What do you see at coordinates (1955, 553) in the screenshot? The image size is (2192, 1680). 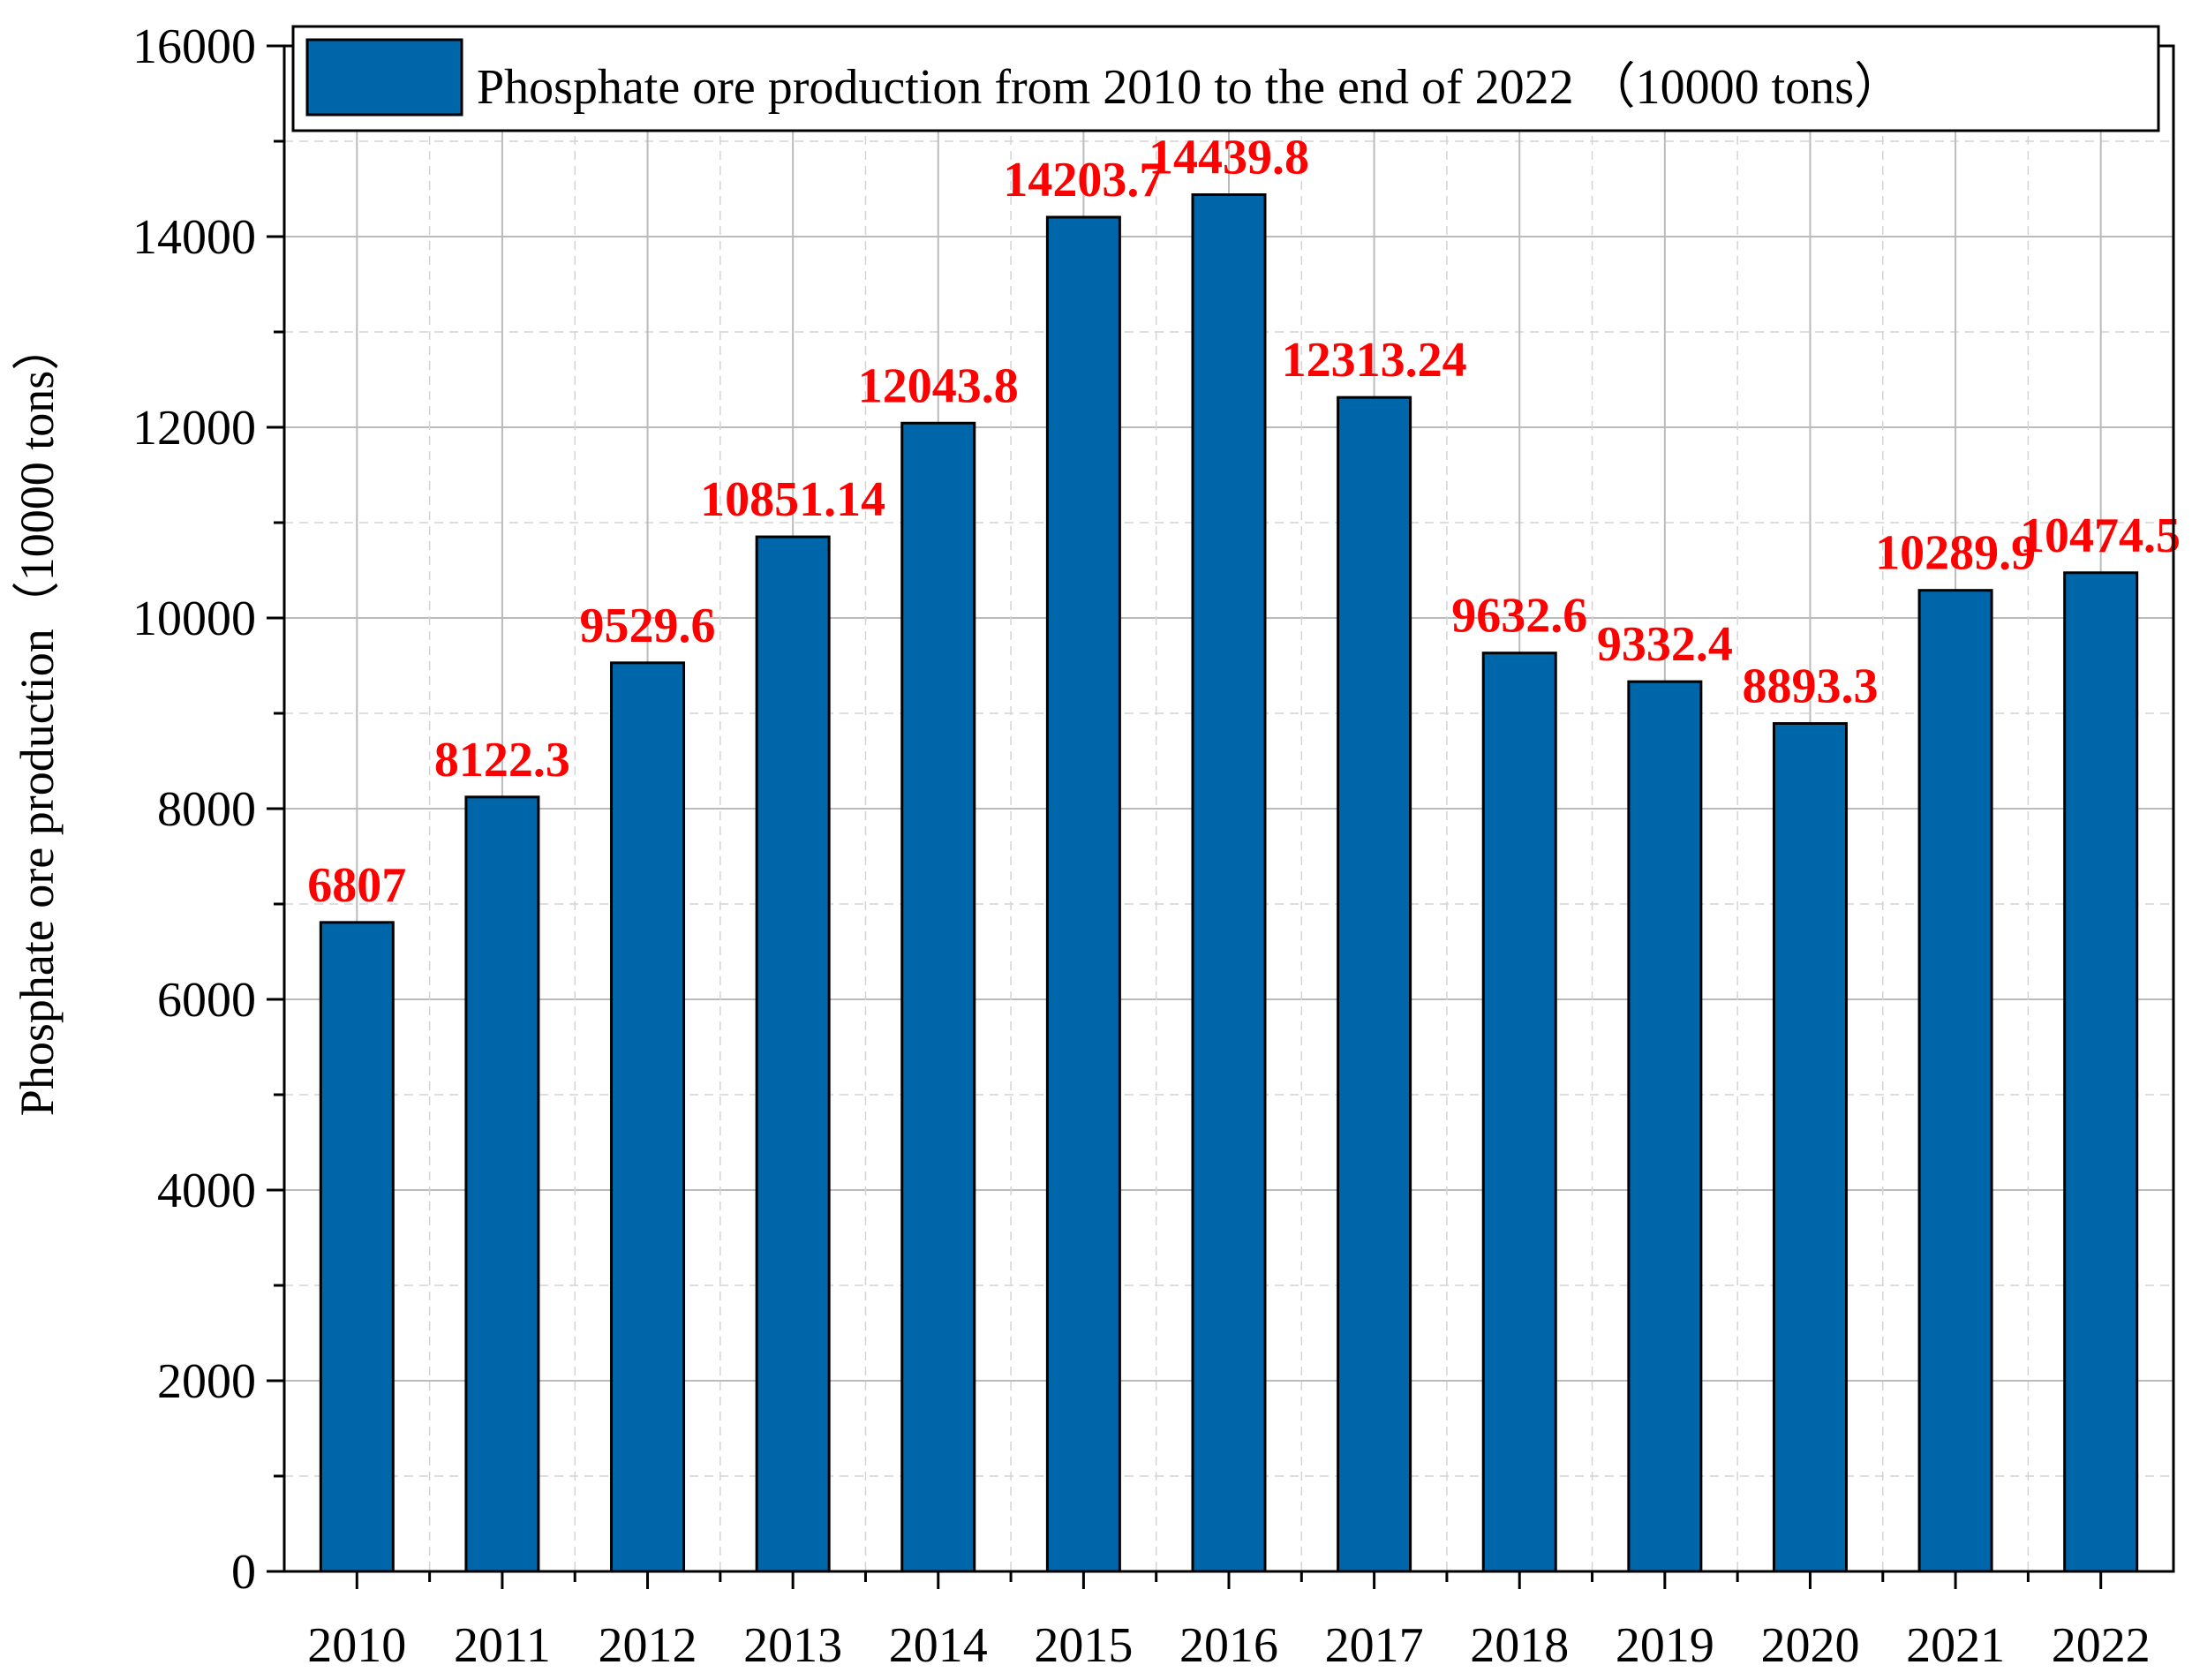 I see `data-label-2021: 10289.9` at bounding box center [1955, 553].